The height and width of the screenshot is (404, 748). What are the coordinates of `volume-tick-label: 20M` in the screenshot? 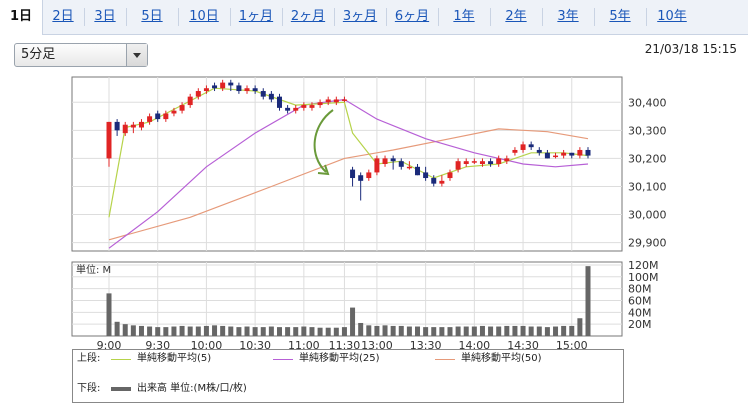 It's located at (640, 324).